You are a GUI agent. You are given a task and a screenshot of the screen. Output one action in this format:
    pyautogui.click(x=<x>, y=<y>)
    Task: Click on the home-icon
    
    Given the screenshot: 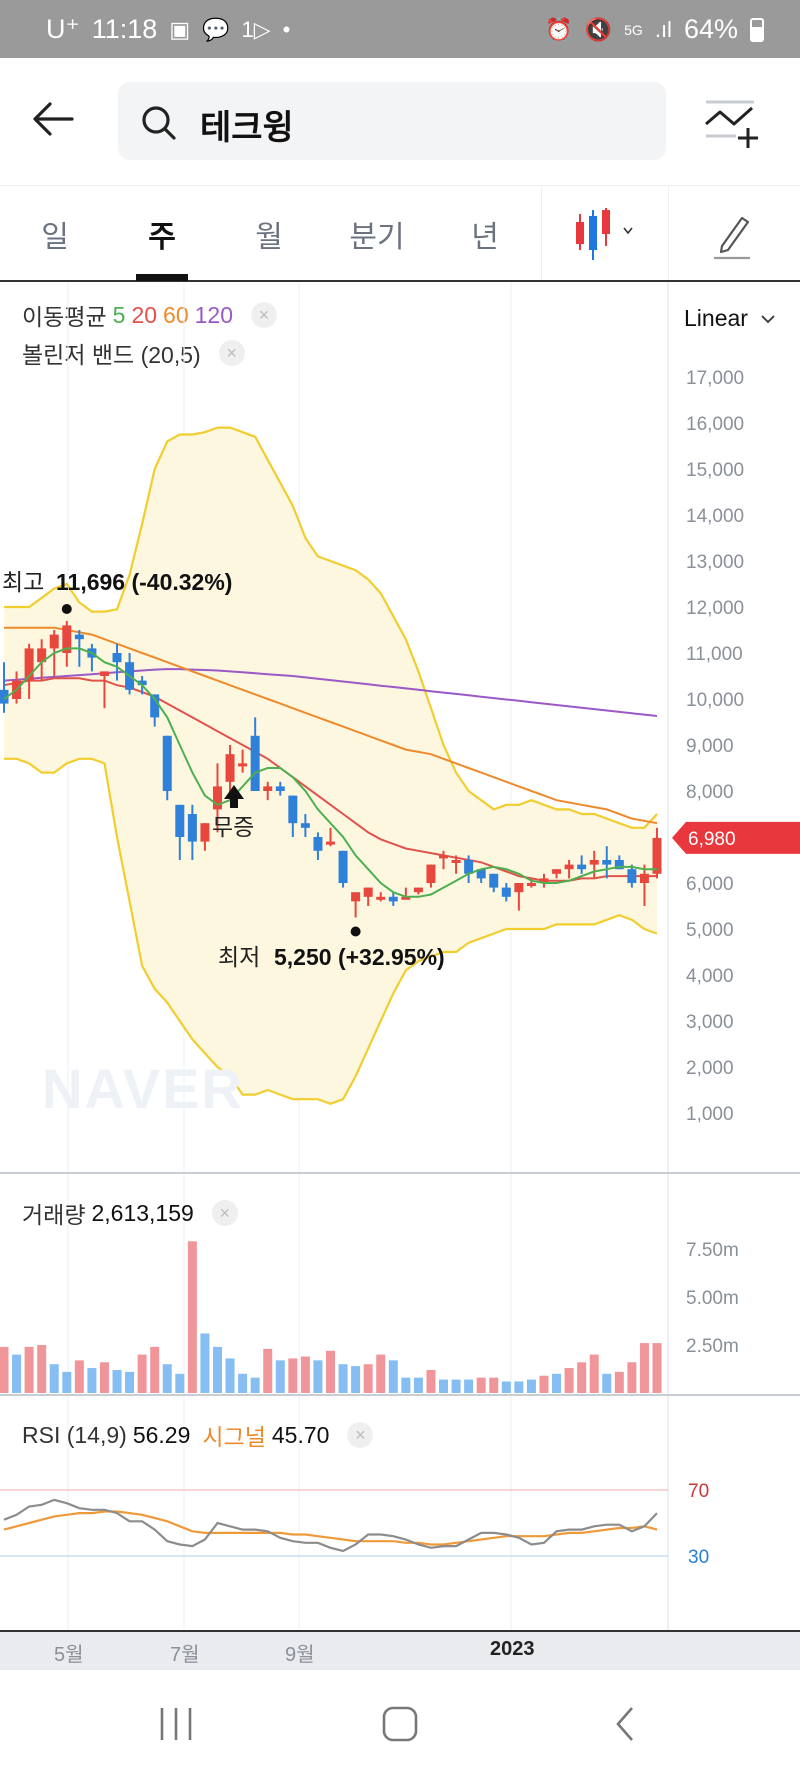 What is the action you would take?
    pyautogui.click(x=400, y=1724)
    